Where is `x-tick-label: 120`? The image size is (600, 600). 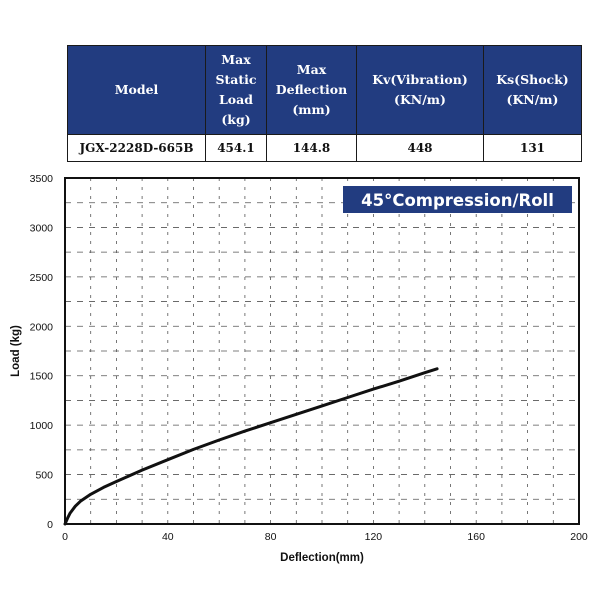
x-tick-label: 120 is located at coordinates (374, 537).